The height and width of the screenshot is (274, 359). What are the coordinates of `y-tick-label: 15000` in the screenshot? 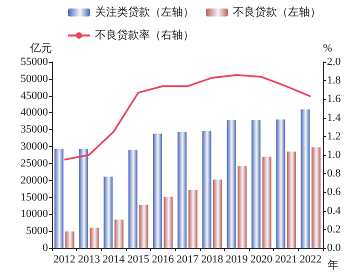 It's located at (34, 197).